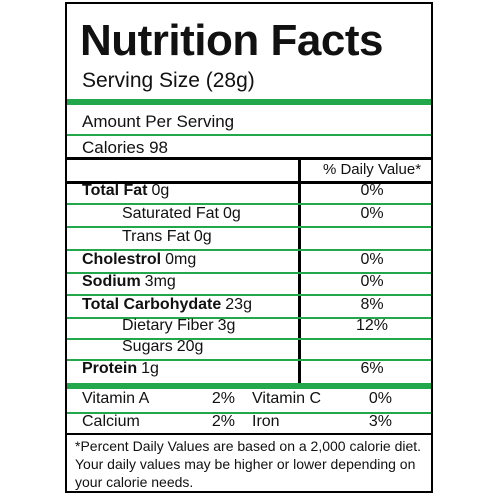  I want to click on nutrient-amount: 0mg, so click(181, 259).